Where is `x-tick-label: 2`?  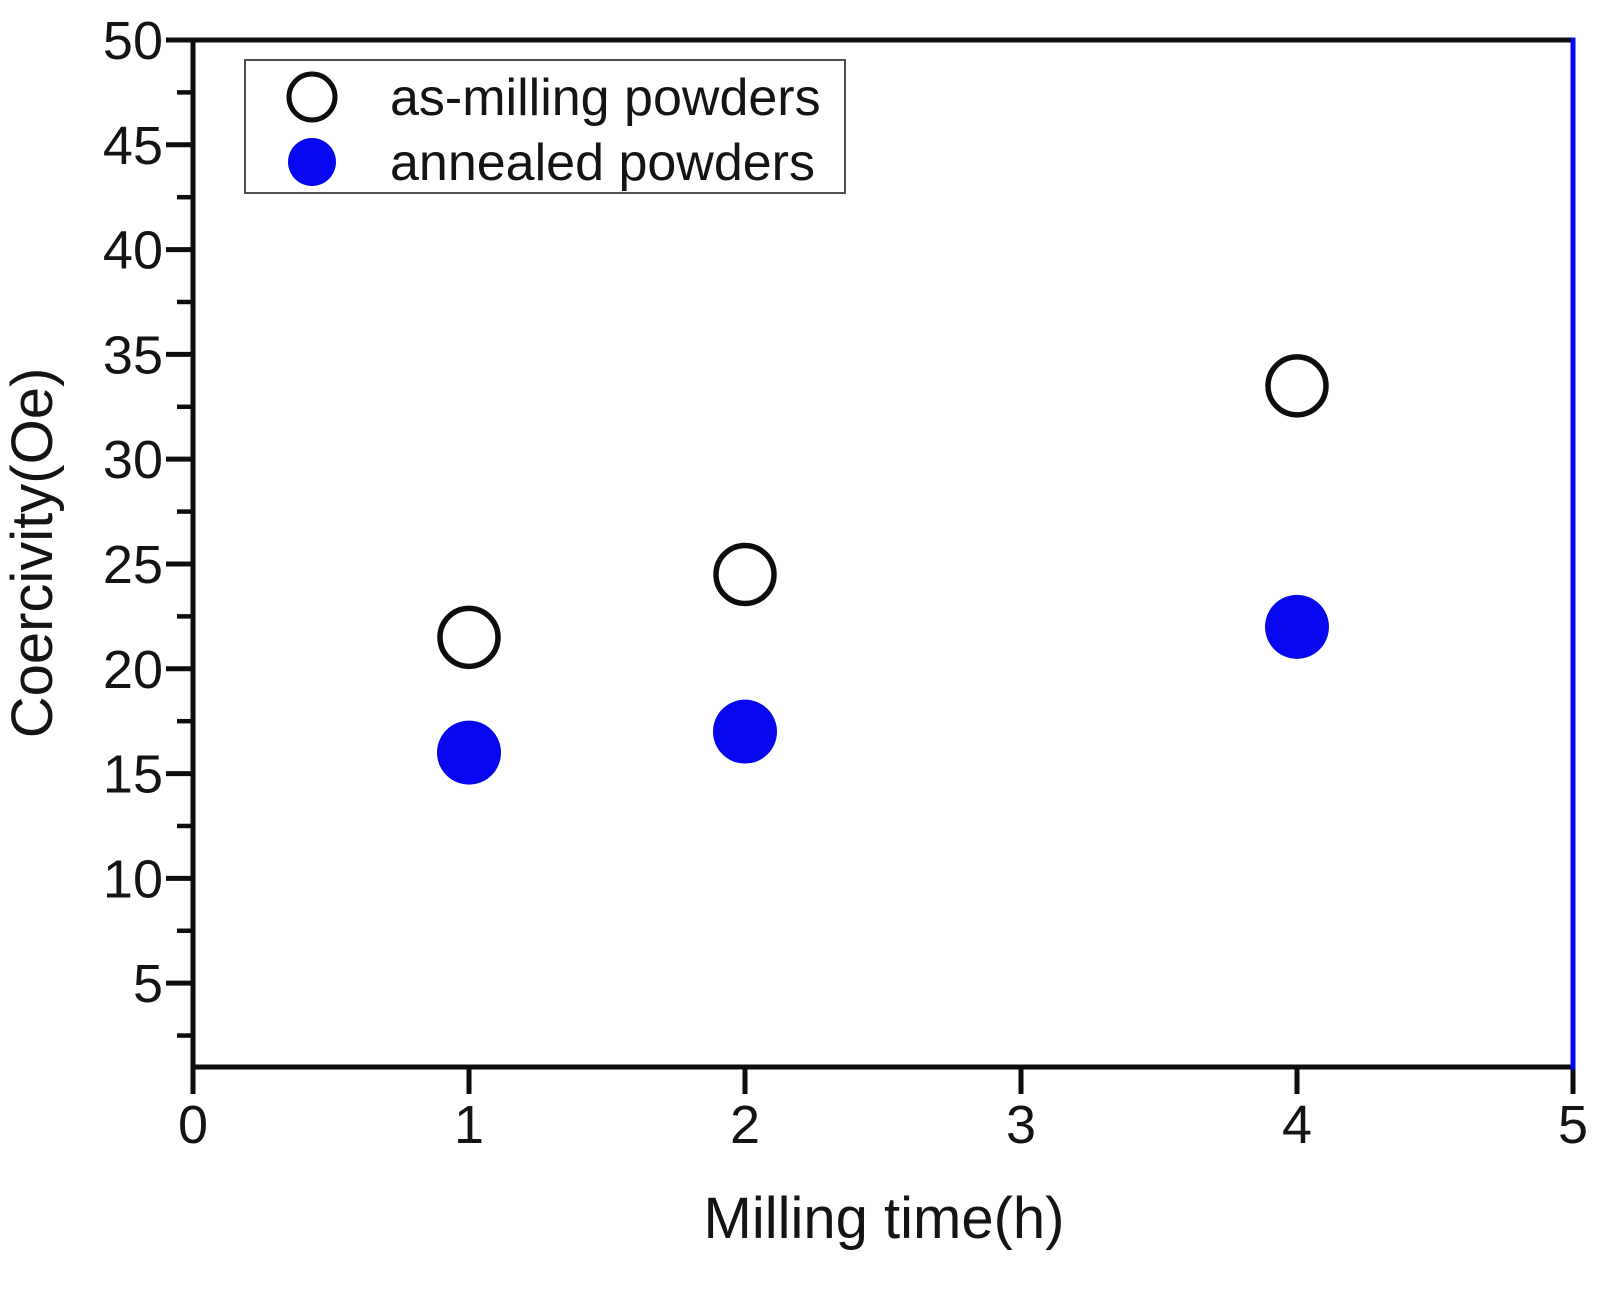
x-tick-label: 2 is located at coordinates (745, 1125).